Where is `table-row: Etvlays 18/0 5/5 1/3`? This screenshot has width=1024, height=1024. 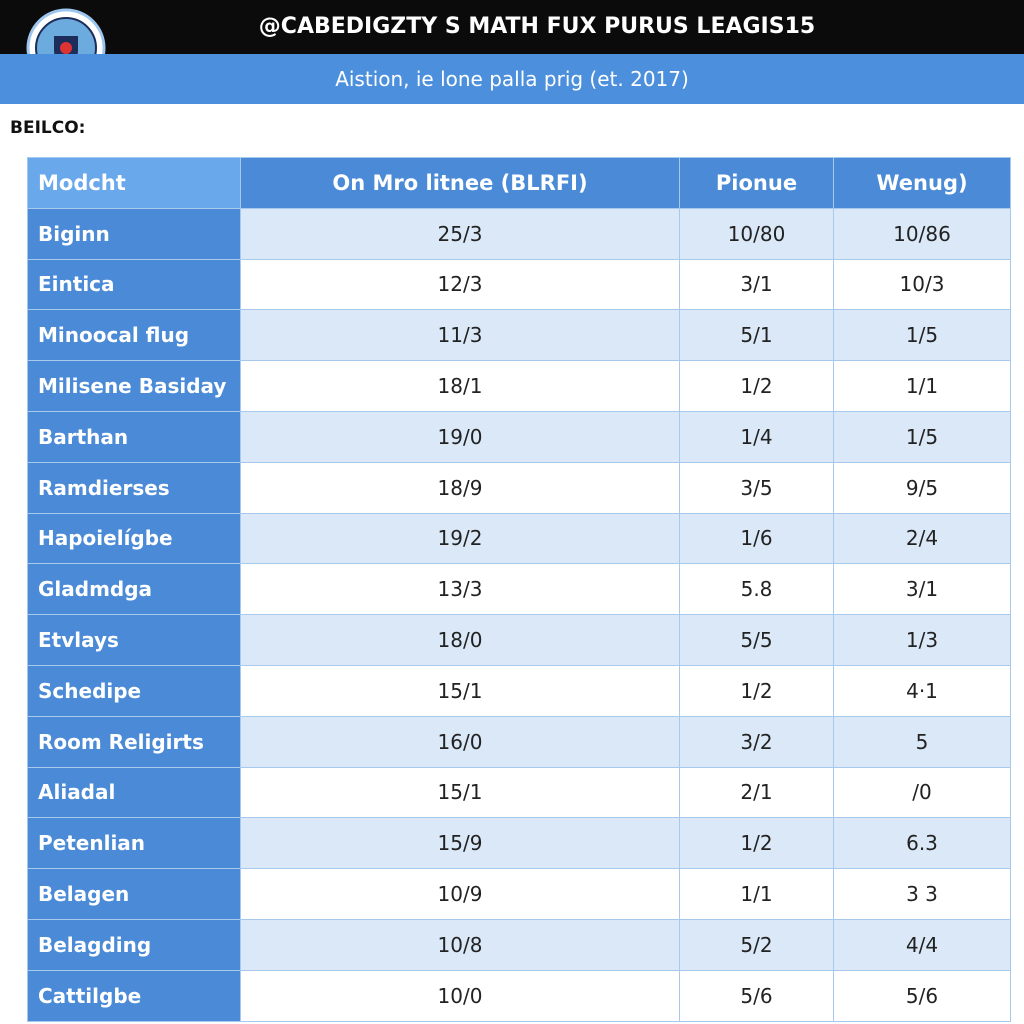 table-row: Etvlays 18/0 5/5 1/3 is located at coordinates (519, 640).